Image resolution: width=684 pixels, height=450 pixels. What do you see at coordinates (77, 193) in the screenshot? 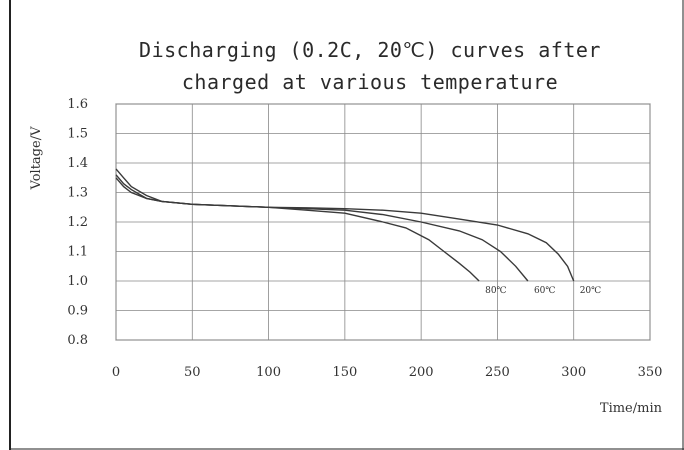
I see `y-tick-label: 1.3` at bounding box center [77, 193].